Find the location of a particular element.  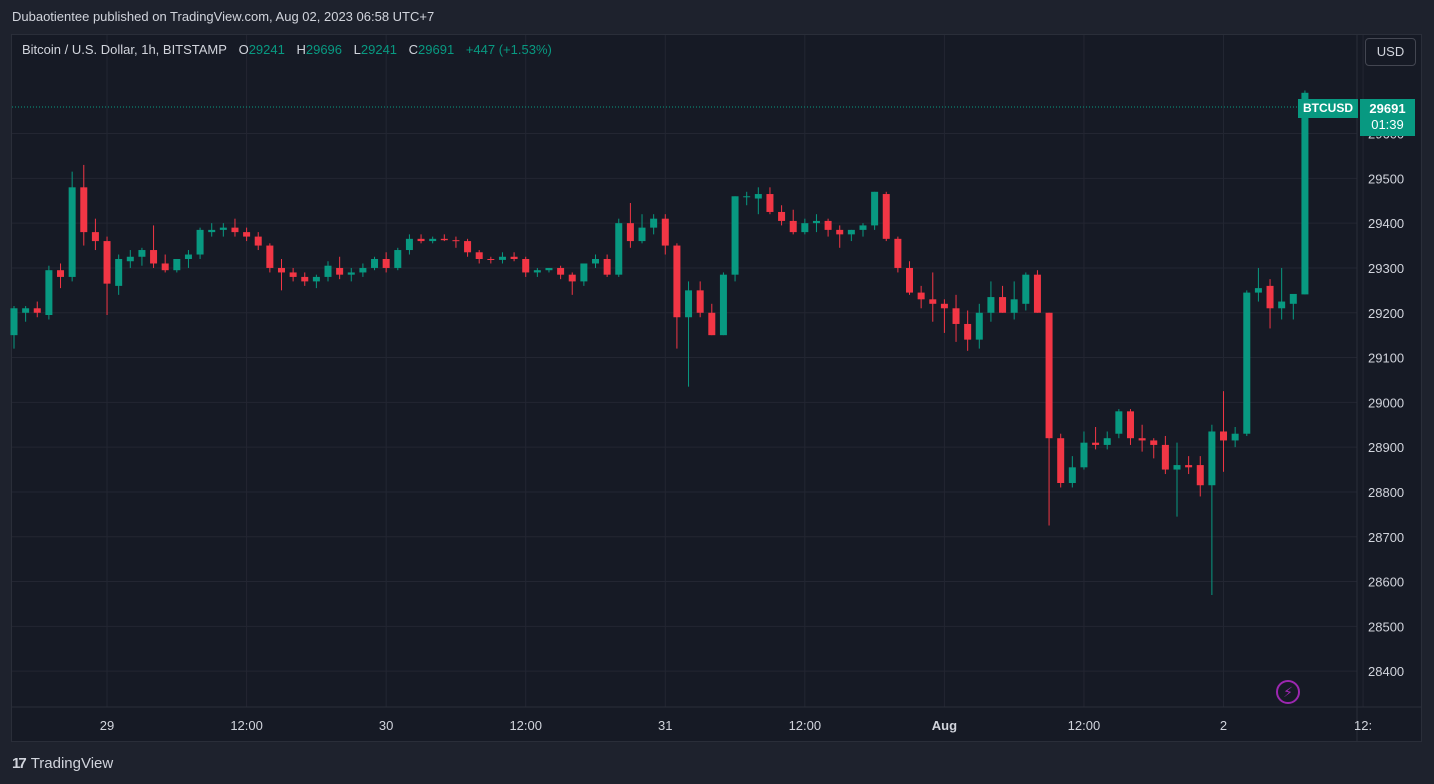

time-tick-label: 2 is located at coordinates (1223, 725).